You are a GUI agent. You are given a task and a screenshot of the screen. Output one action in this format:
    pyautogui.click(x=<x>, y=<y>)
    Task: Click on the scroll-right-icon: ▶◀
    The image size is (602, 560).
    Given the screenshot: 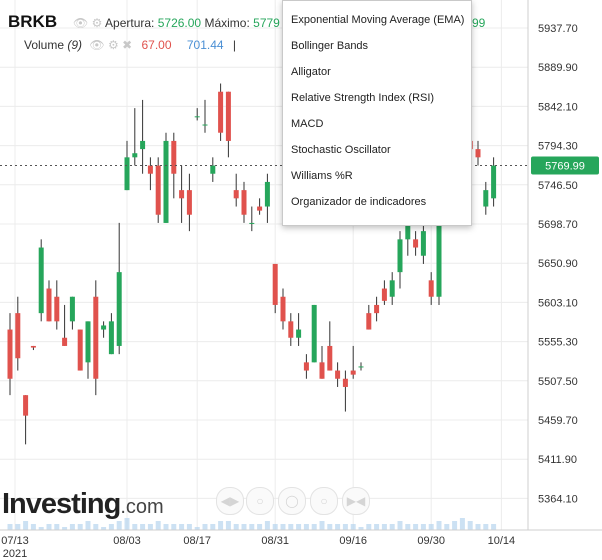 What is the action you would take?
    pyautogui.click(x=356, y=501)
    